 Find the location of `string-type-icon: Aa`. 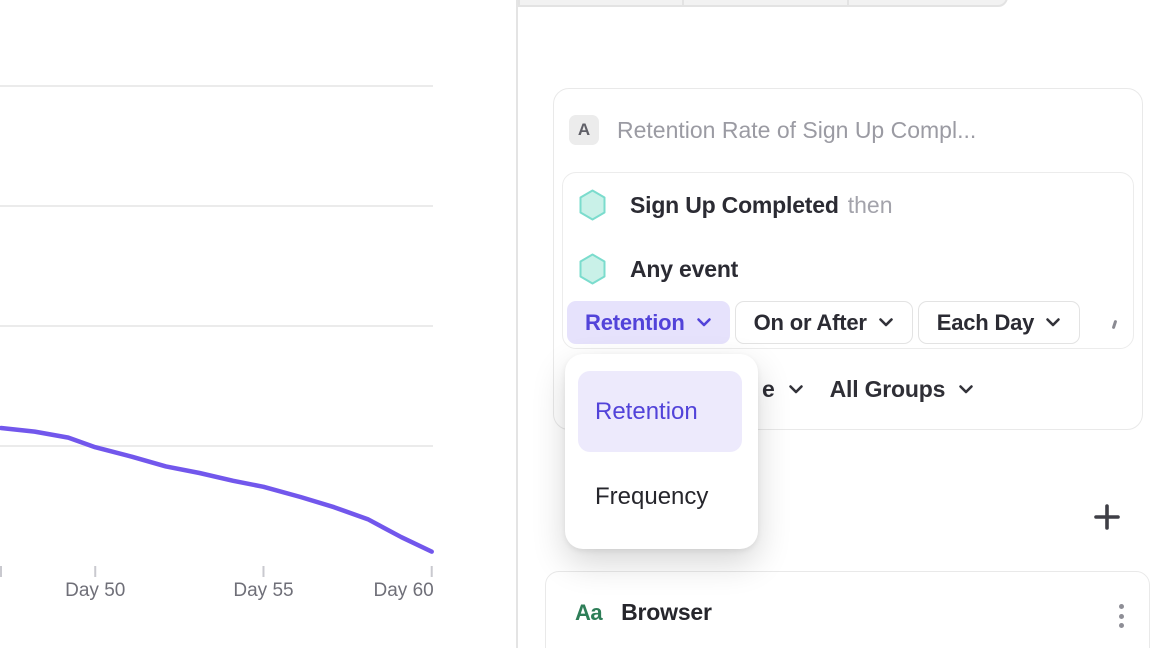

string-type-icon: Aa is located at coordinates (589, 612).